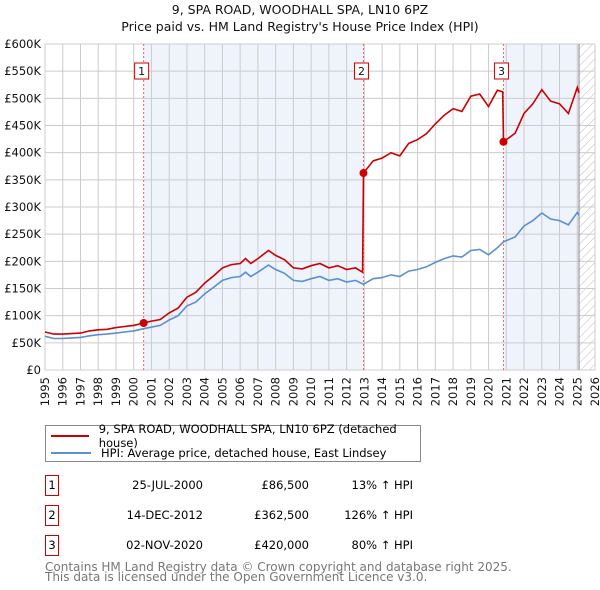  Describe the element at coordinates (281, 515) in the screenshot. I see `transaction-price: £362,500` at that location.